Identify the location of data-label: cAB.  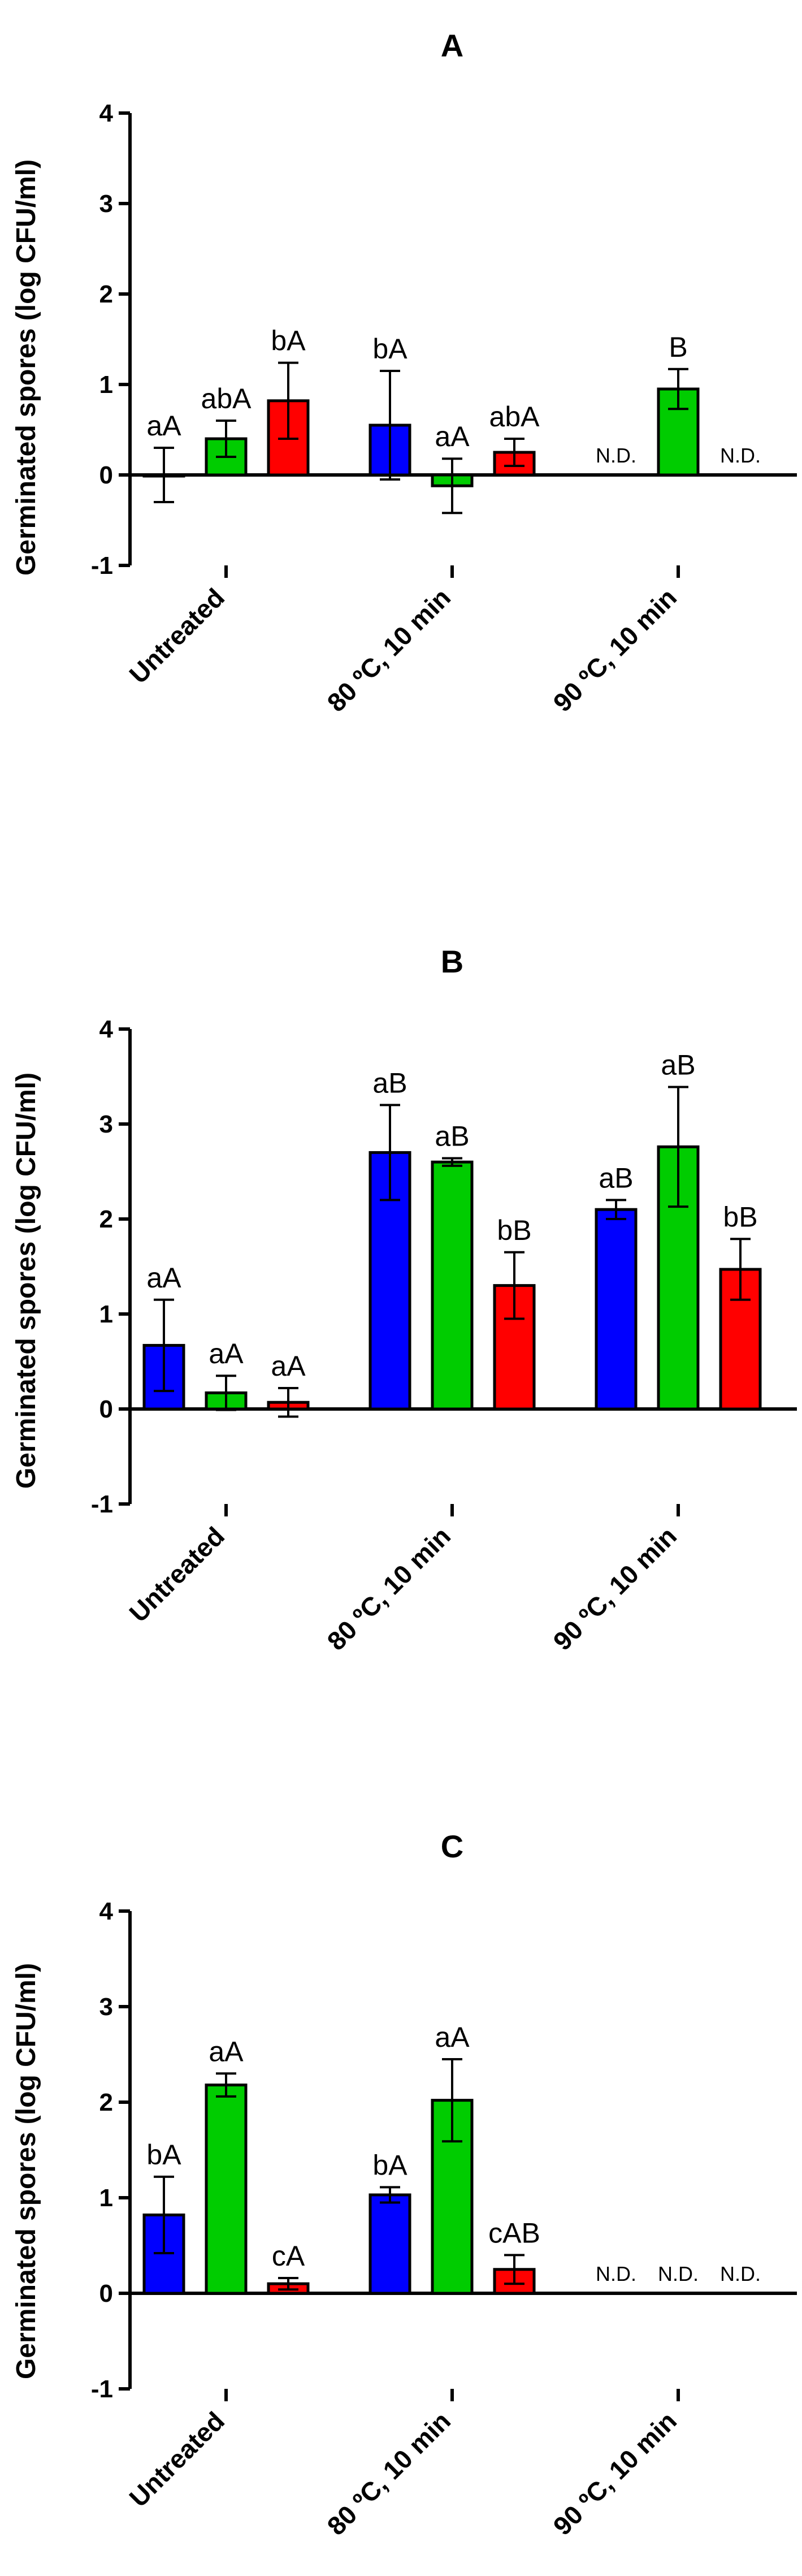
(514, 2233).